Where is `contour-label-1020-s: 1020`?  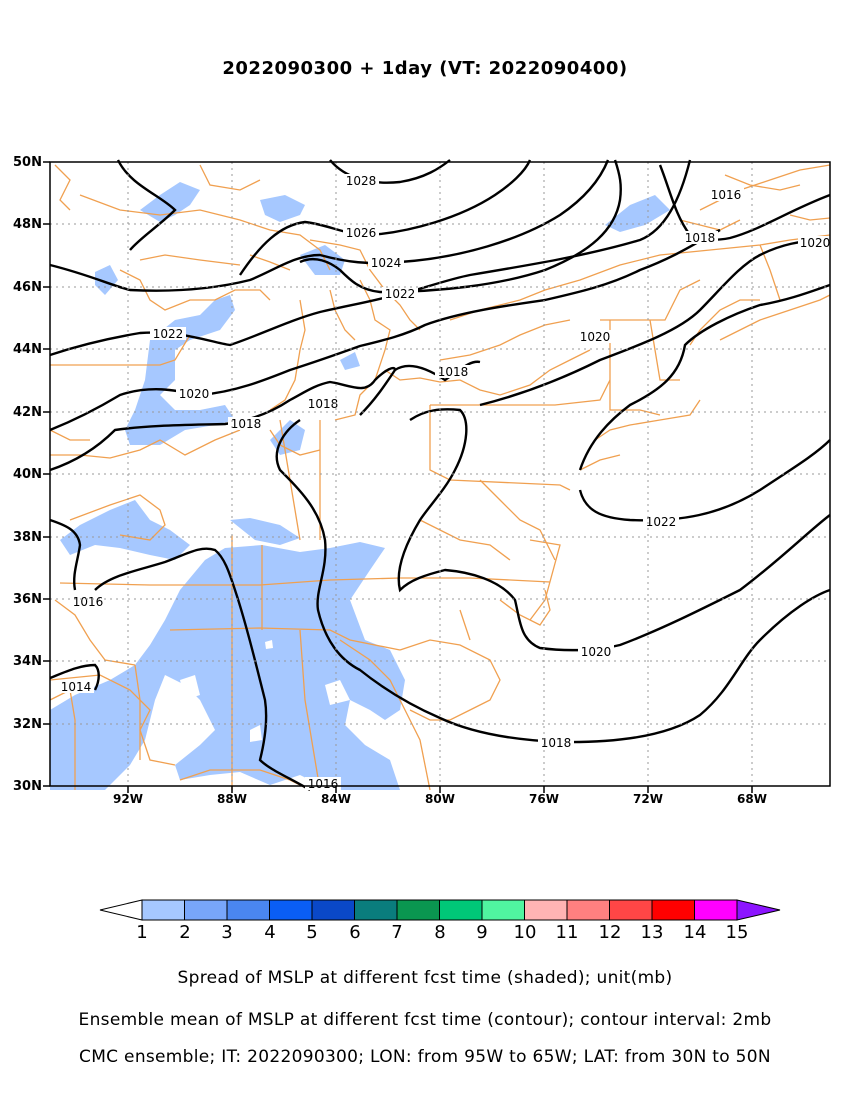
contour-label-1020-s: 1020 is located at coordinates (596, 652).